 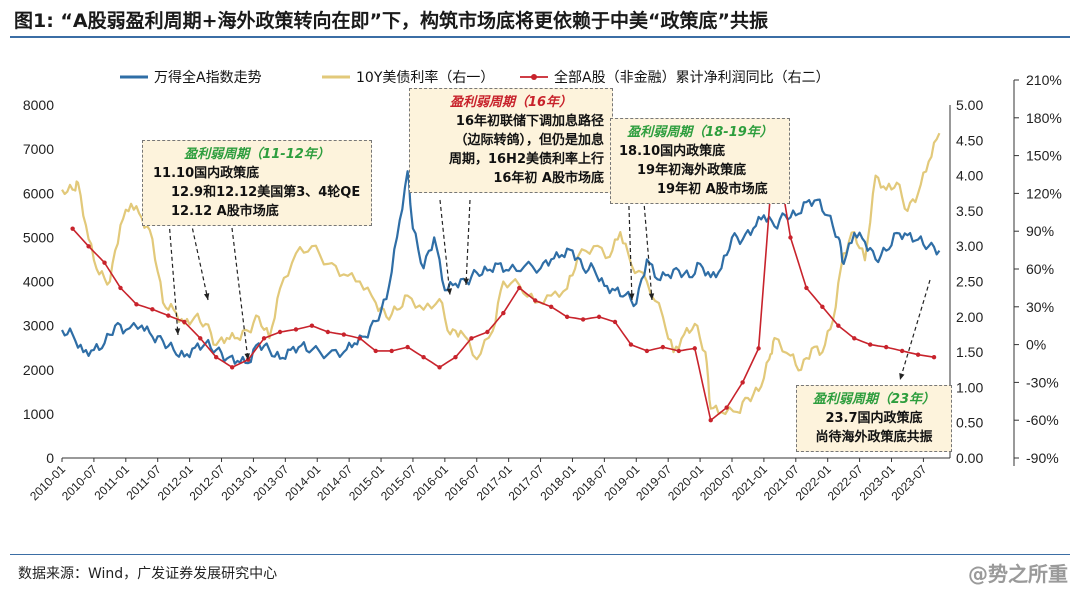 I want to click on x-tick-label: 2023-07, so click(x=908, y=482).